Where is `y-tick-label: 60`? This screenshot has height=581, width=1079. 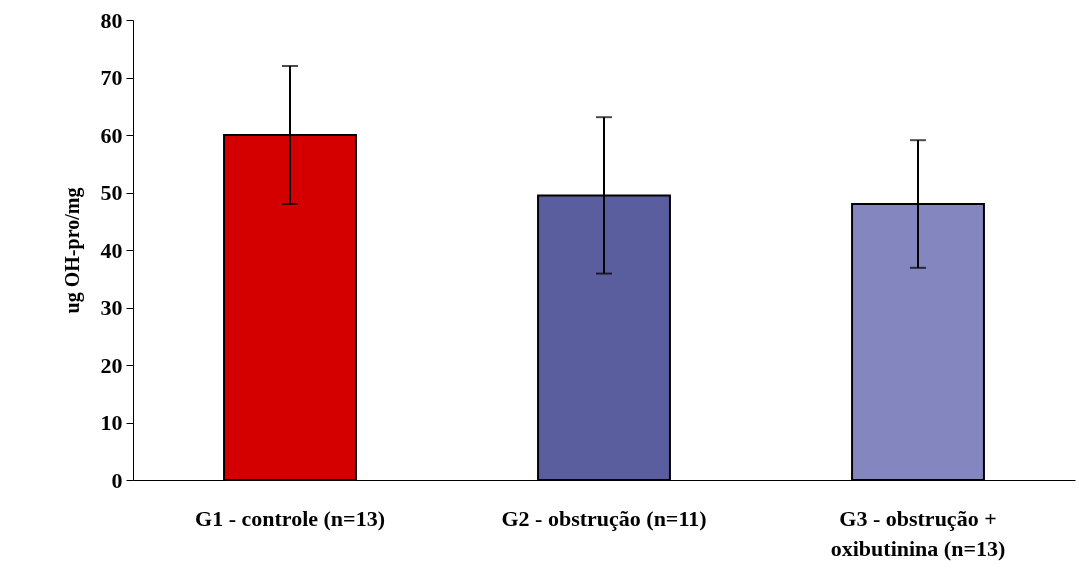 y-tick-label: 60 is located at coordinates (111, 135).